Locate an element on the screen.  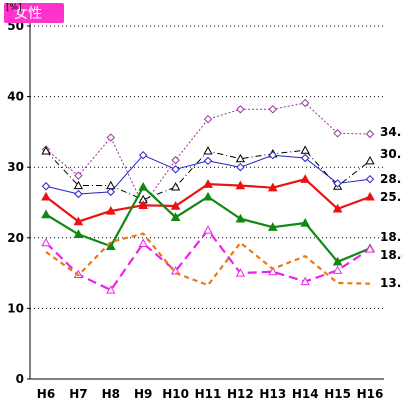
y-tick-label: 40 is located at coordinates (15, 97).